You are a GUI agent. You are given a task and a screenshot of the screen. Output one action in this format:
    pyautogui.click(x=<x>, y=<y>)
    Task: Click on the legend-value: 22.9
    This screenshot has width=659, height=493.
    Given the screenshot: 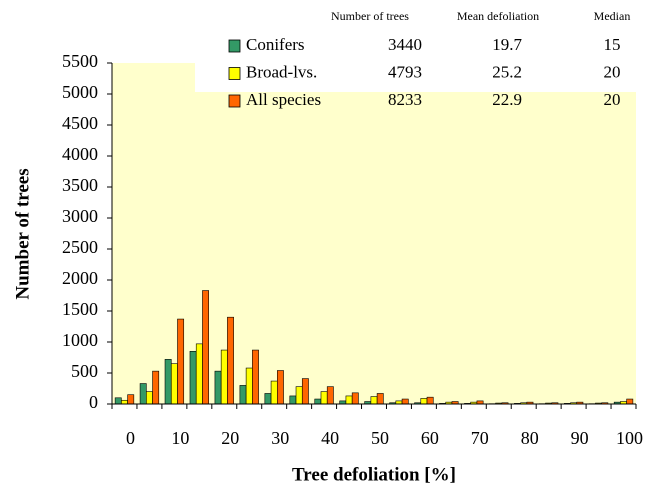 What is the action you would take?
    pyautogui.click(x=507, y=99)
    